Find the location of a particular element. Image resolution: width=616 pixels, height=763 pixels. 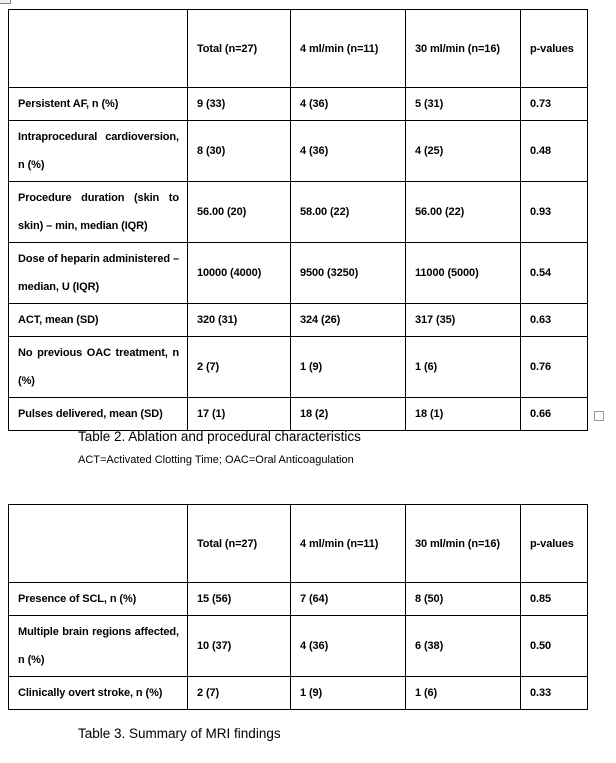

cell-value: 0.85 is located at coordinates (554, 599).